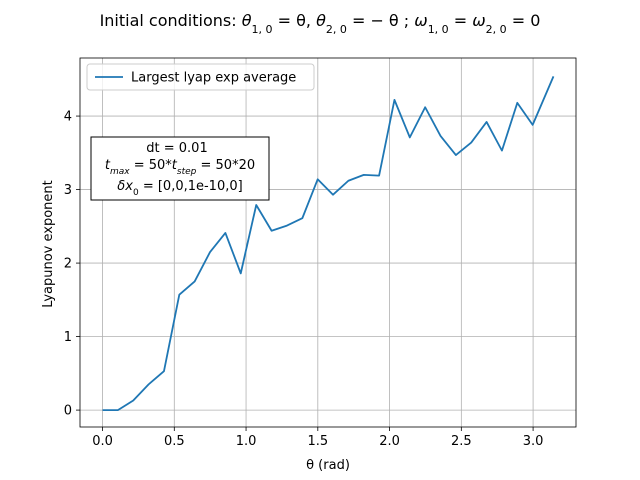 The width and height of the screenshot is (640, 480). I want to click on y-tick-label: 3, so click(68, 190).